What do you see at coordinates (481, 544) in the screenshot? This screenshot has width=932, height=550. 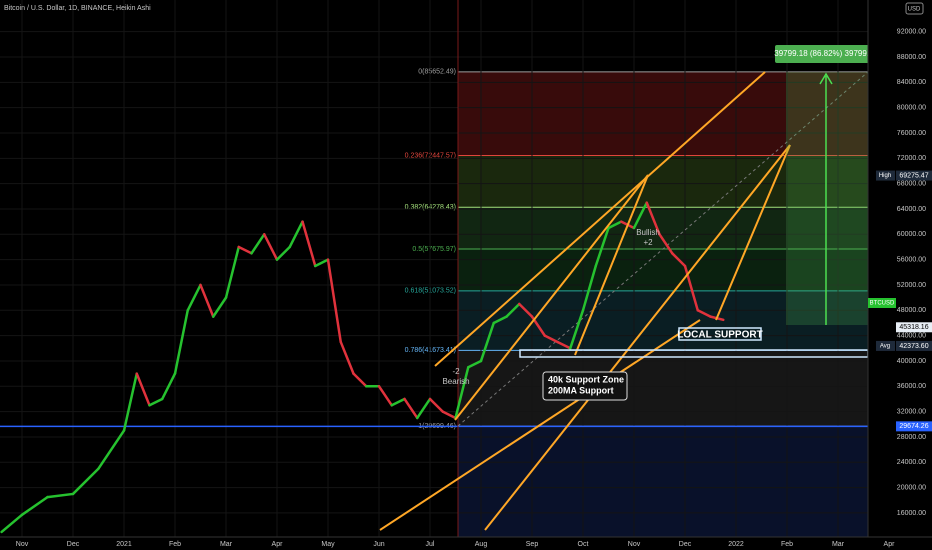 I see `x-tick-label: Aug` at bounding box center [481, 544].